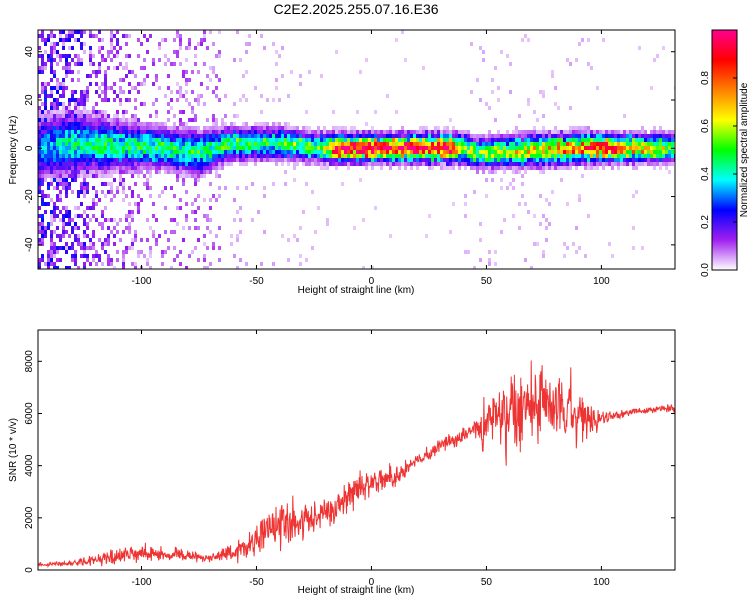 This screenshot has height=600, width=750. What do you see at coordinates (29, 517) in the screenshot?
I see `y-tick-label: 2000` at bounding box center [29, 517].